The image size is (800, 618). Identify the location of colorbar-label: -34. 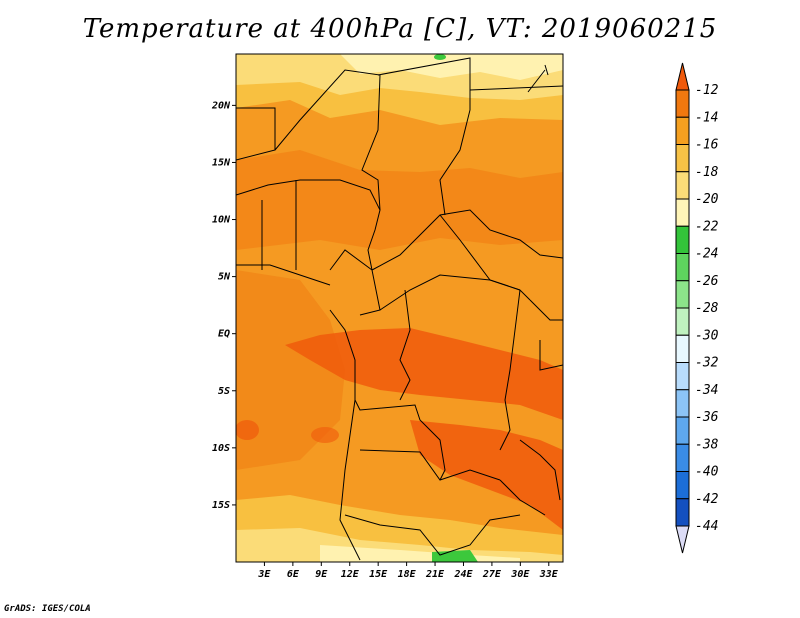
(706, 390).